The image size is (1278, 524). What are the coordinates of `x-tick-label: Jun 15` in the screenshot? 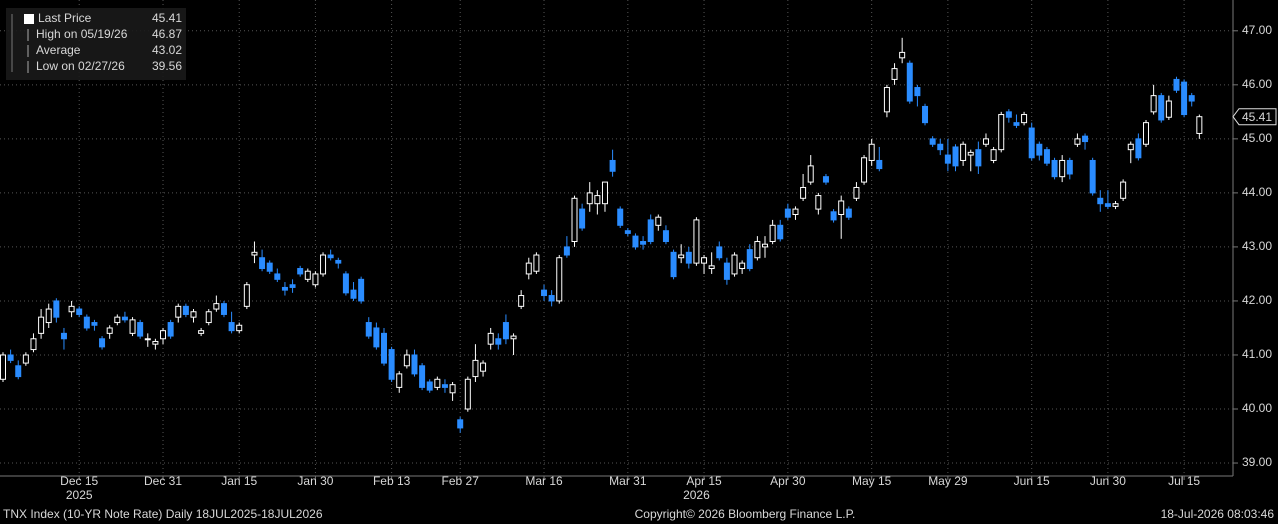 It's located at (1032, 481).